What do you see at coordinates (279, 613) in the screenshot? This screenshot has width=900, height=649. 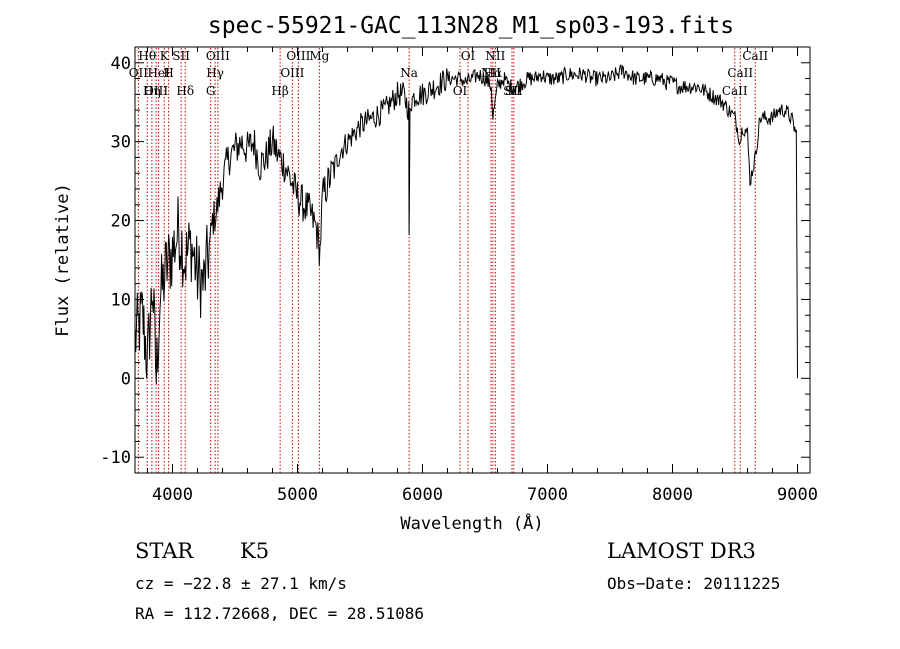 I see `coordinates-readout: RA = 112.72668, DEC = 28.51086` at bounding box center [279, 613].